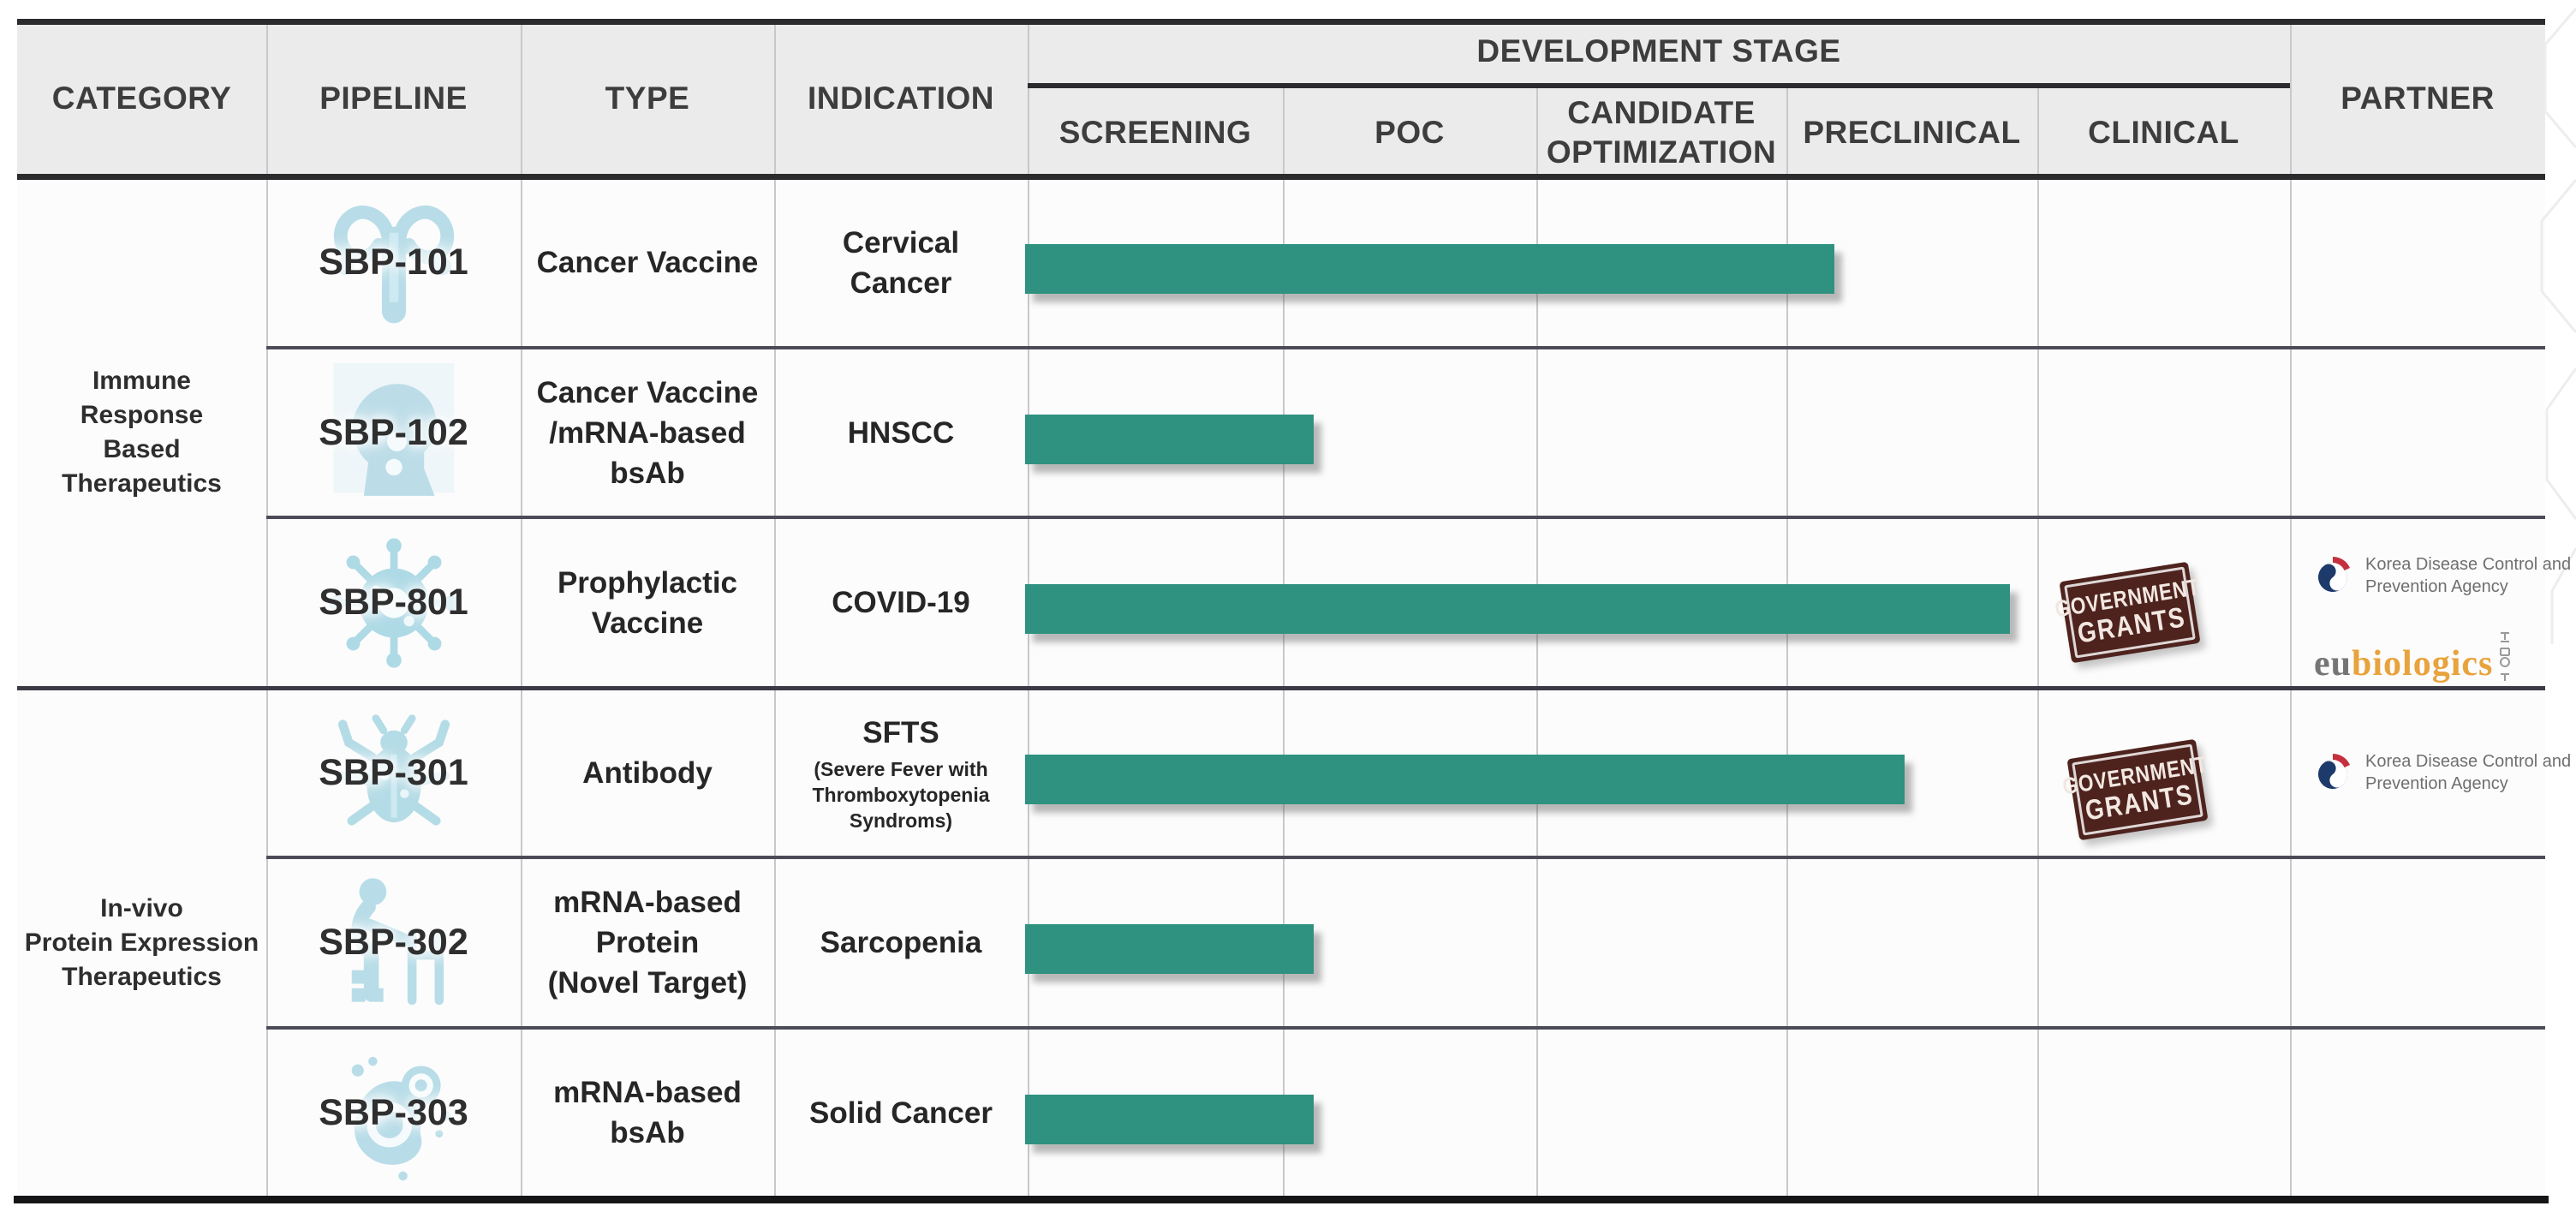 The width and height of the screenshot is (2576, 1206). I want to click on type-cell-sbp-302: mRNA-based Protein (Novel Target), so click(647, 943).